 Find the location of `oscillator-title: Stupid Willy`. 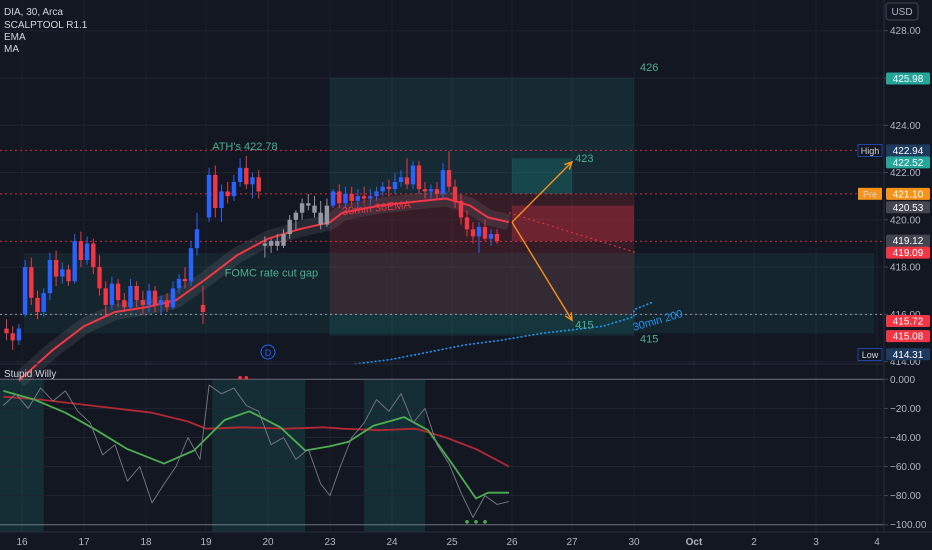

oscillator-title: Stupid Willy is located at coordinates (30, 374).